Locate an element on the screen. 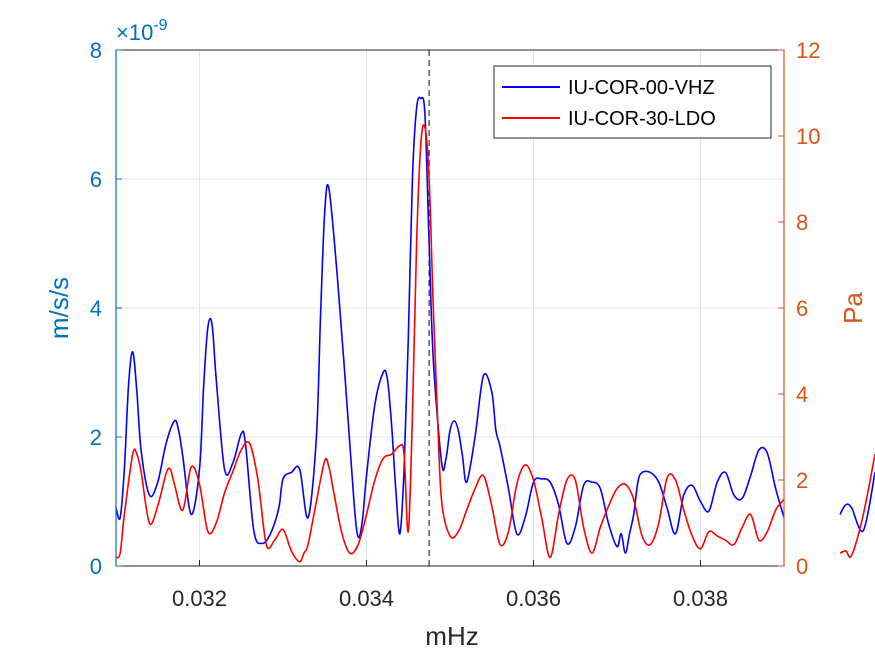  right-tick-label-5: 10 is located at coordinates (808, 136).